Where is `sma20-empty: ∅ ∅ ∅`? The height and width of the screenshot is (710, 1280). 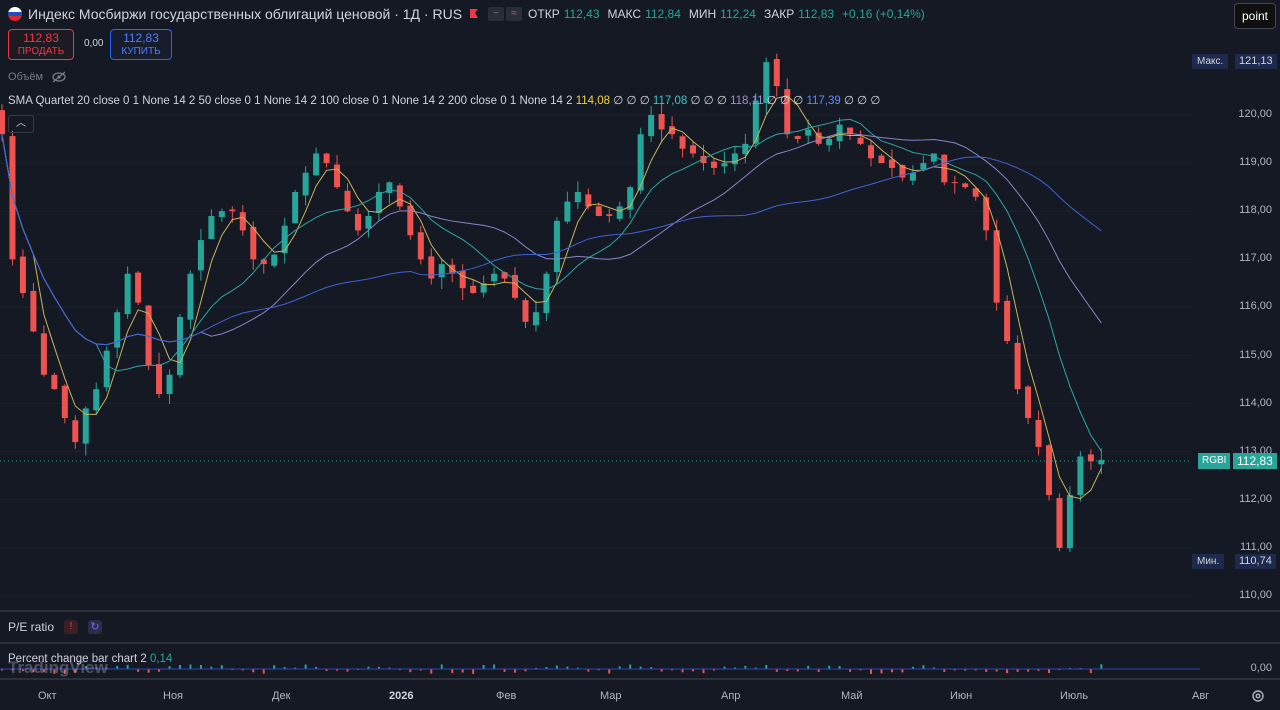 sma20-empty: ∅ ∅ ∅ is located at coordinates (631, 101).